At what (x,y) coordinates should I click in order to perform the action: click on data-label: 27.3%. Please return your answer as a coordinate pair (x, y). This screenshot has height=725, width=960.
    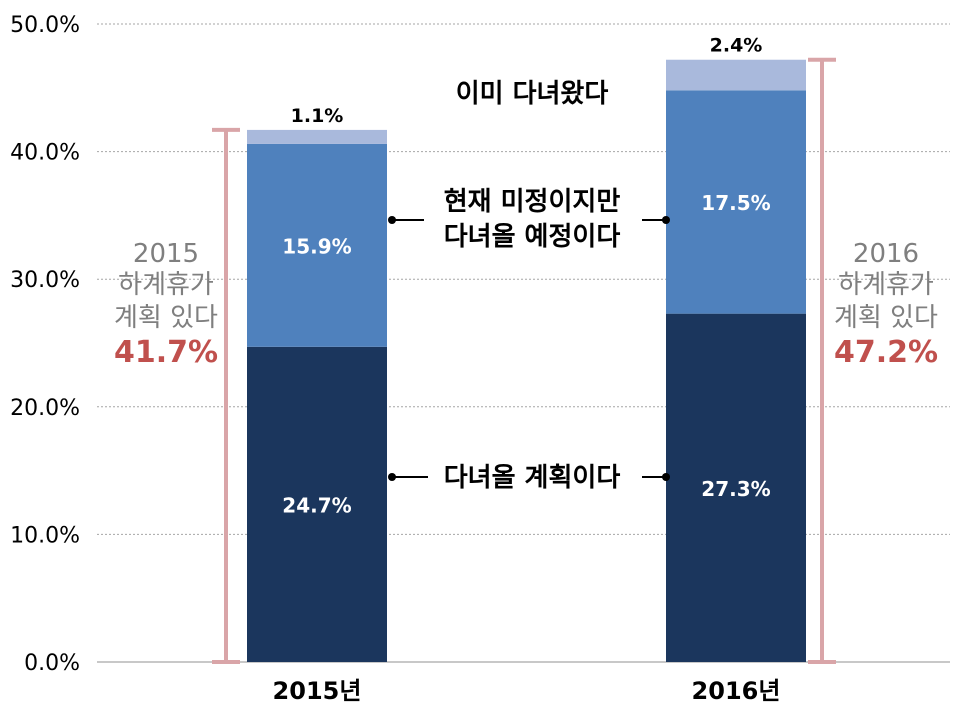
    Looking at the image, I should click on (735, 489).